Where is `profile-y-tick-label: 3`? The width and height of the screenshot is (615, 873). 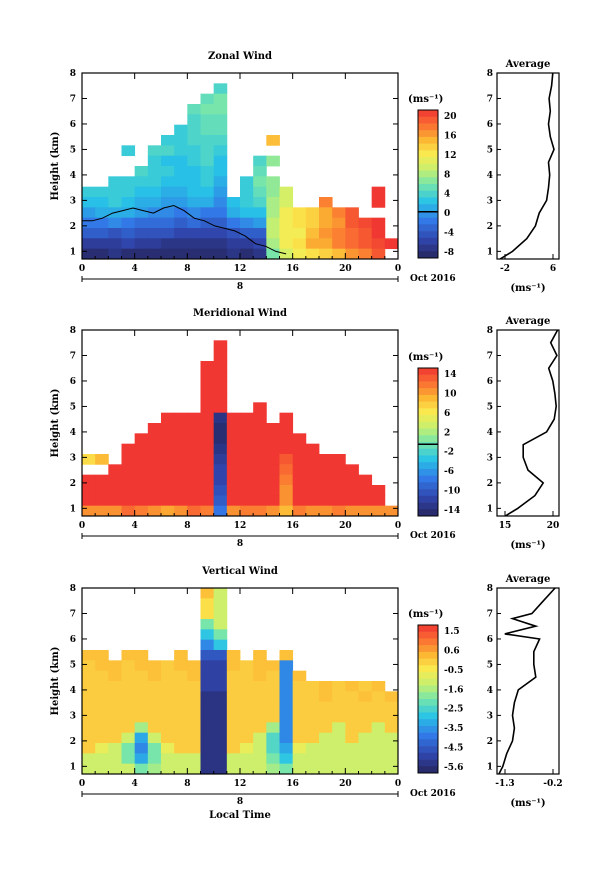
profile-y-tick-label: 3 is located at coordinates (490, 201).